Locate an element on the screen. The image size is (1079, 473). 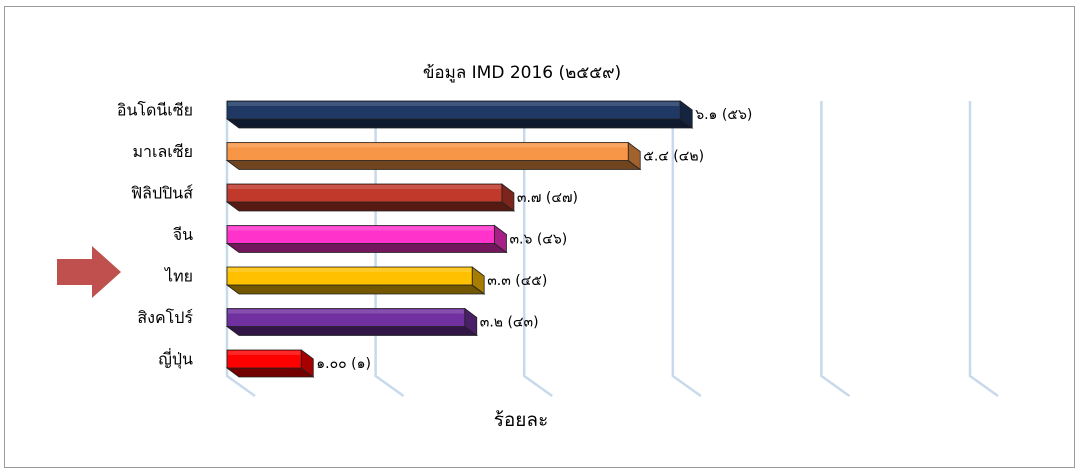
highlight-arrow-icon is located at coordinates (89, 272).